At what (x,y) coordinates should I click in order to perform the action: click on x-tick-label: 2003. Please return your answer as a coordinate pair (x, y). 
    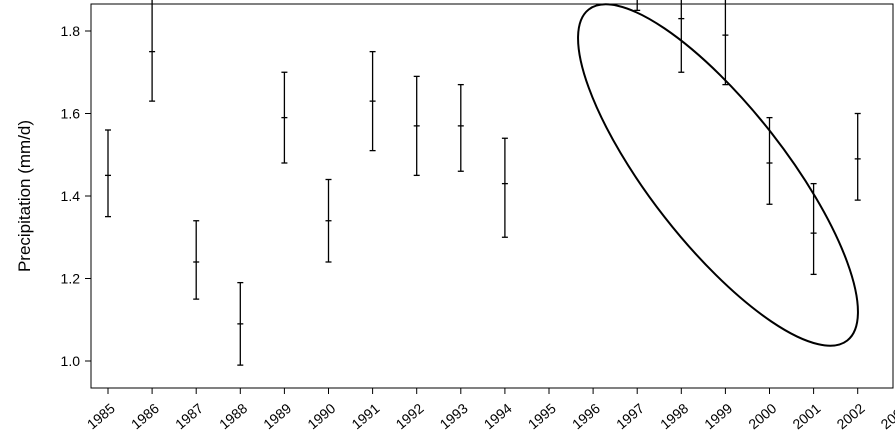
    Looking at the image, I should click on (886, 416).